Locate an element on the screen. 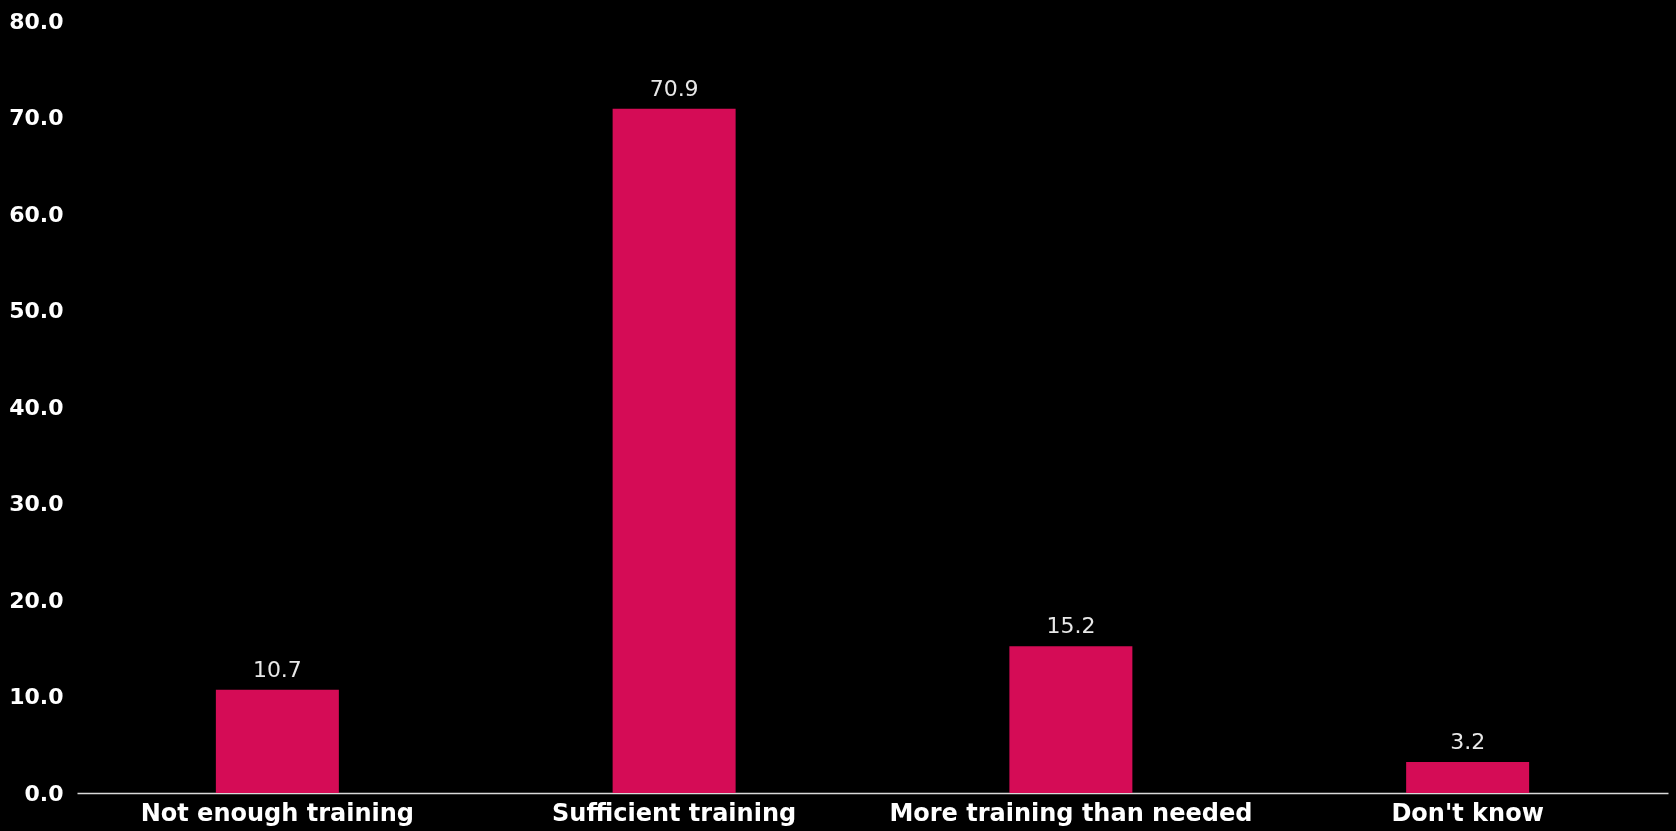 The width and height of the screenshot is (1676, 831). y-tick-label: 0.0 is located at coordinates (44, 793).